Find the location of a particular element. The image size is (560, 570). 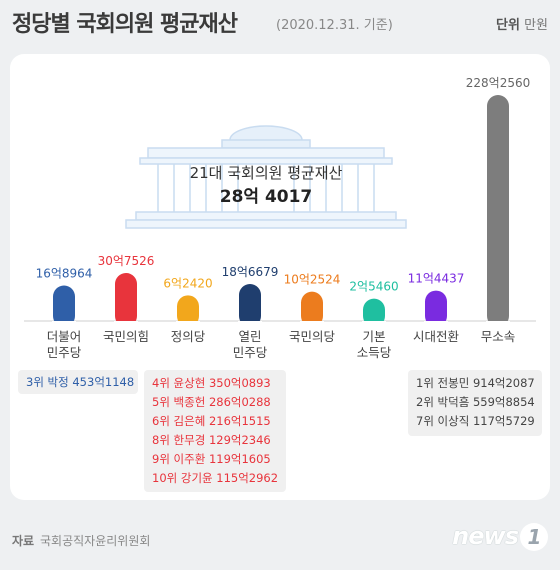

average-value: 28억 4017 is located at coordinates (266, 197).